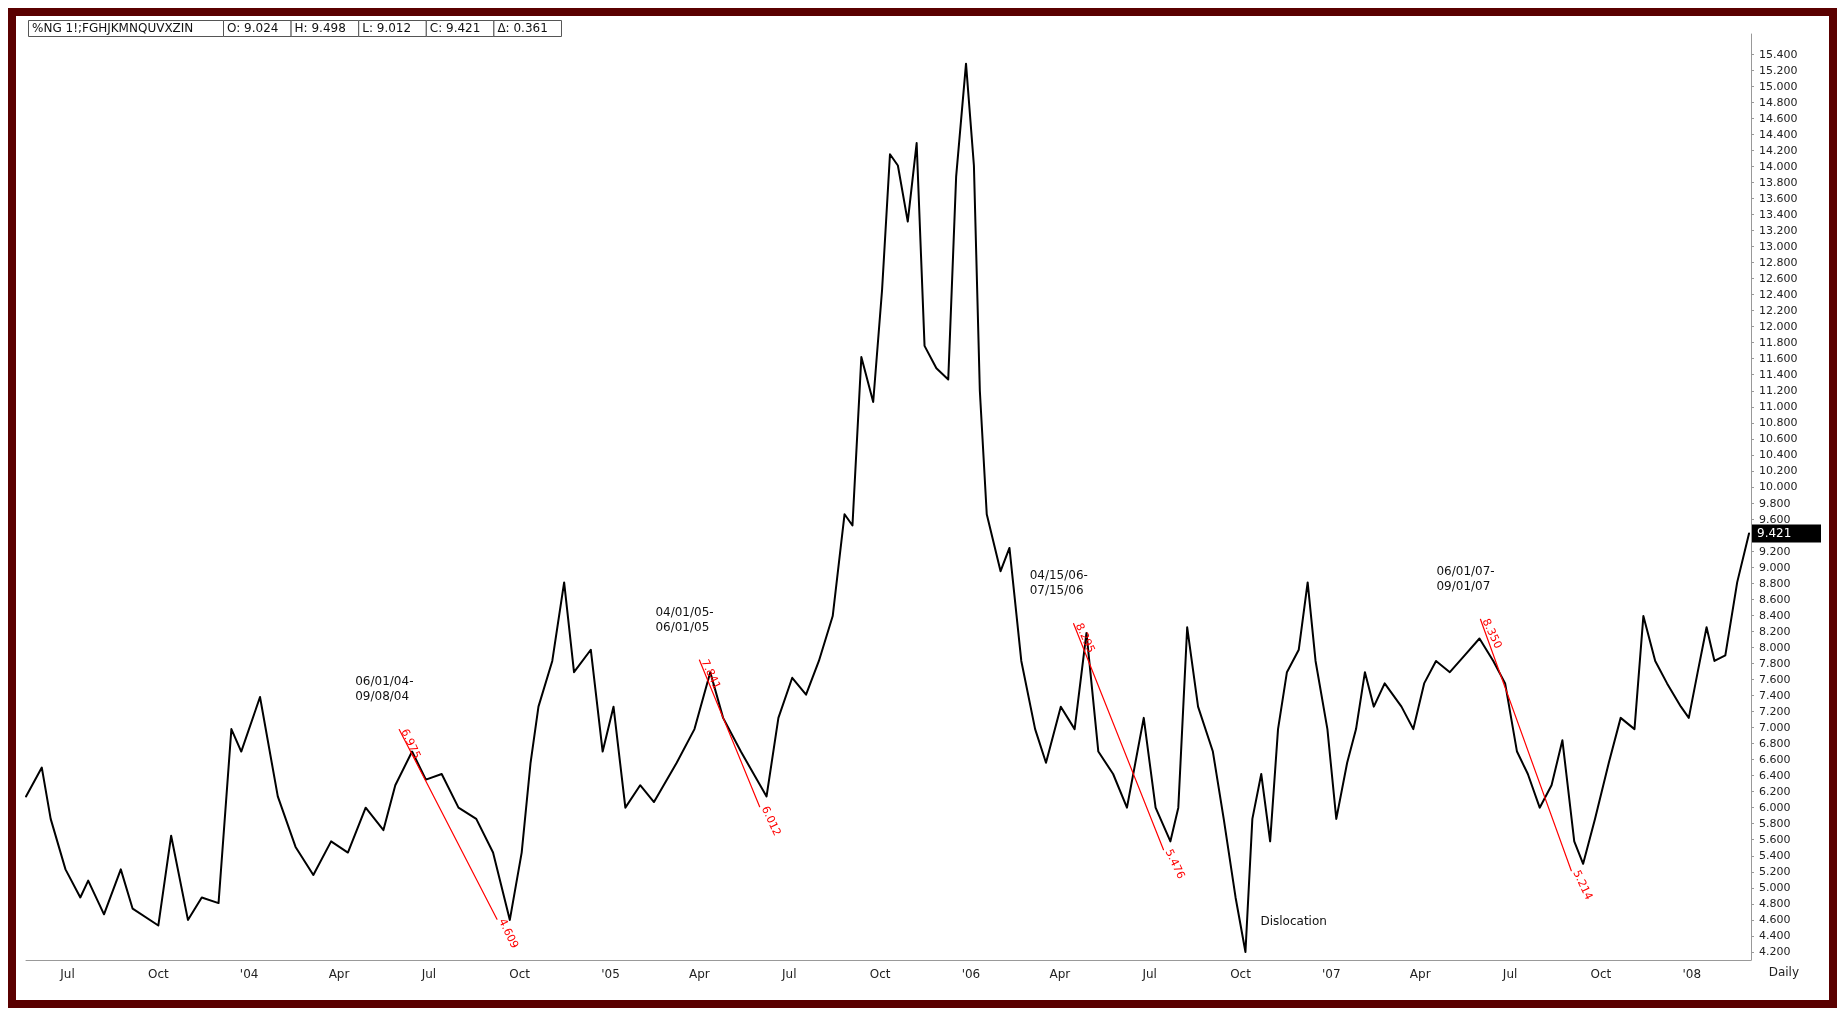 The height and width of the screenshot is (1016, 1845). Describe the element at coordinates (1778, 262) in the screenshot. I see `y-tick-label: 12.800` at that location.